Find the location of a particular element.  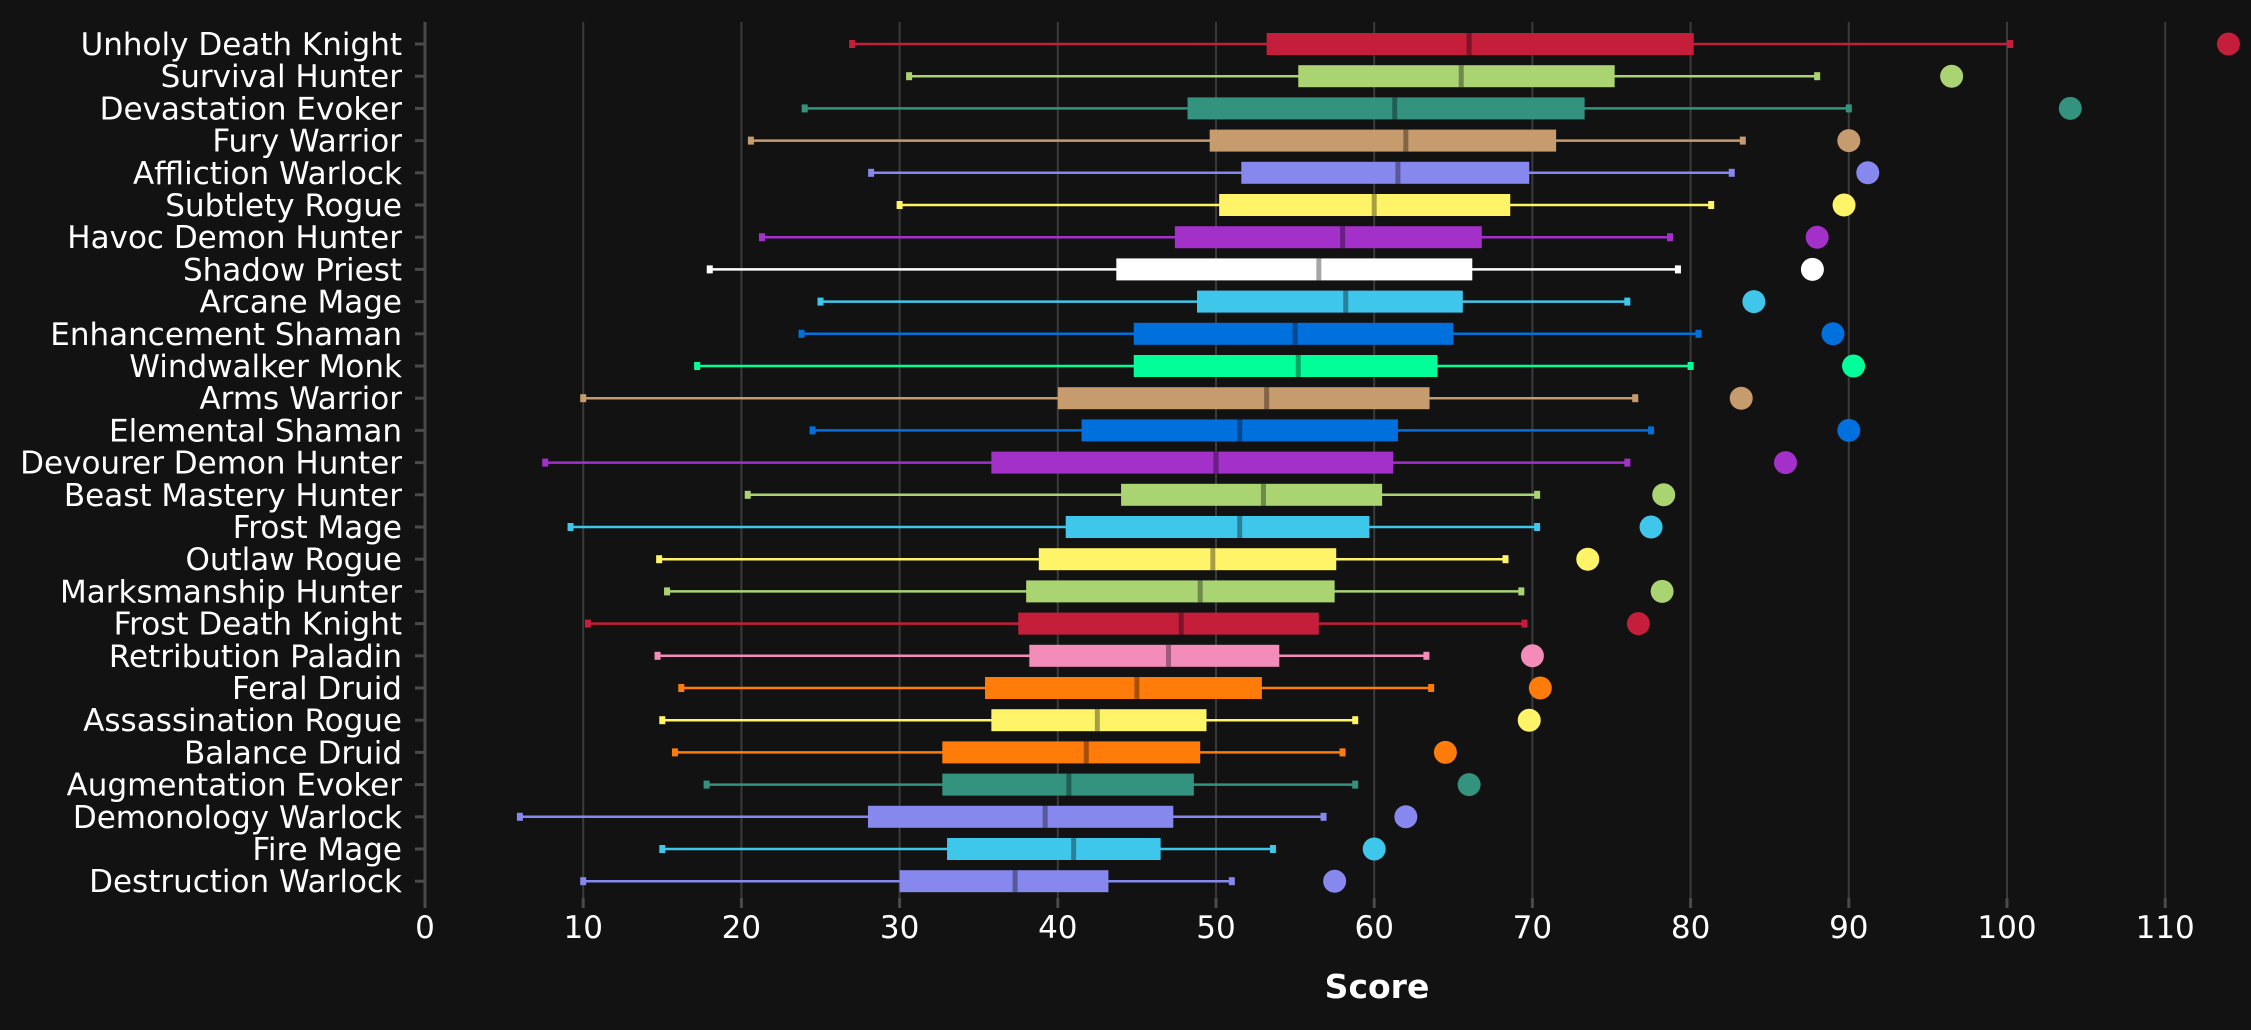

category-label: Shadow Priest is located at coordinates (292, 270).